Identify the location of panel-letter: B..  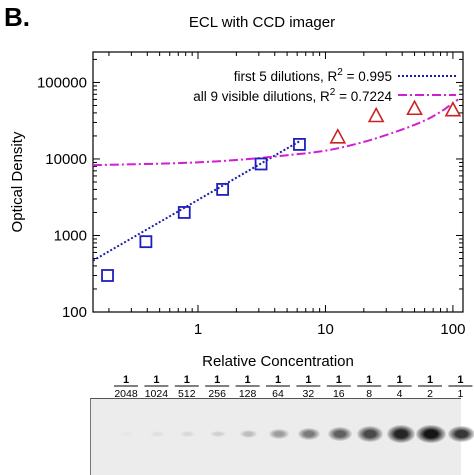
(17, 17).